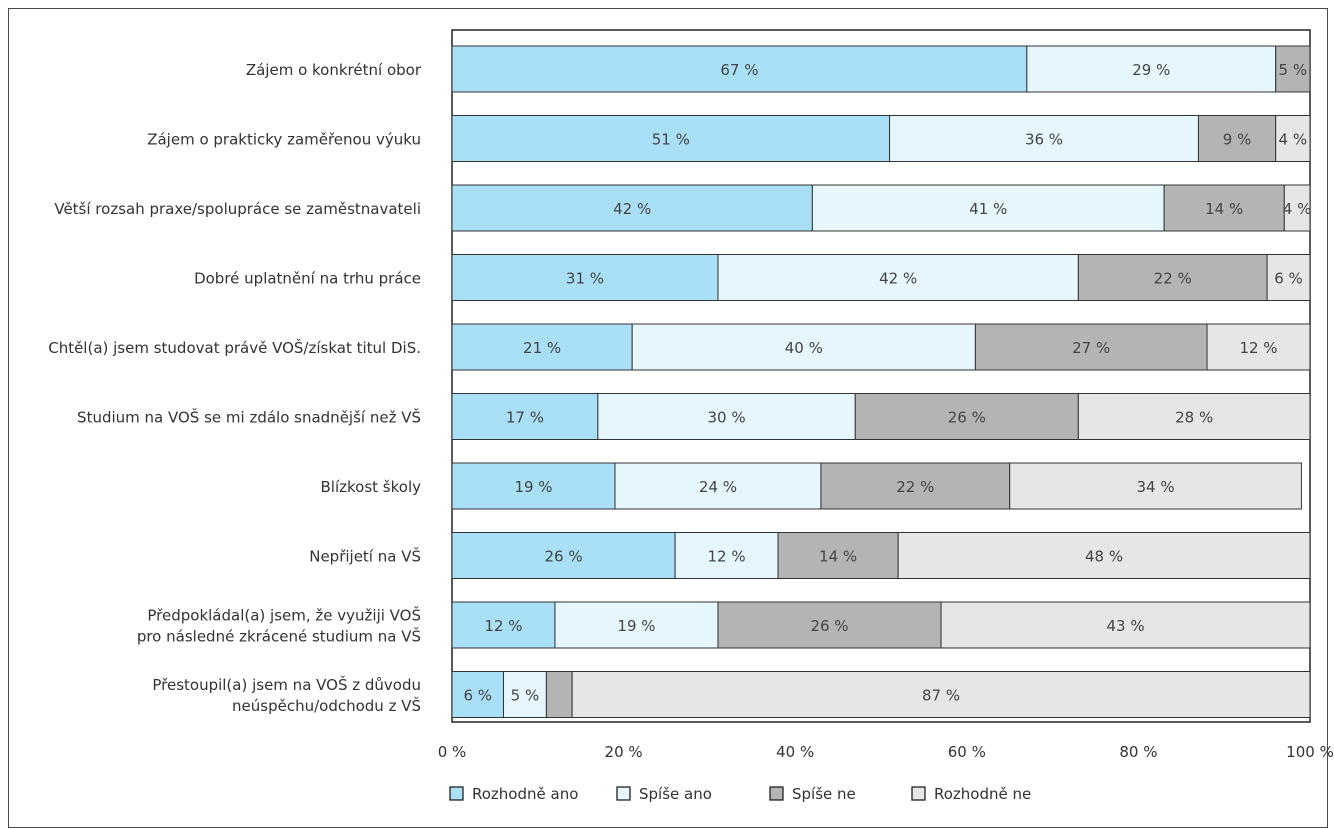 The width and height of the screenshot is (1334, 828). I want to click on data-label-6-4: 28 %, so click(1194, 418).